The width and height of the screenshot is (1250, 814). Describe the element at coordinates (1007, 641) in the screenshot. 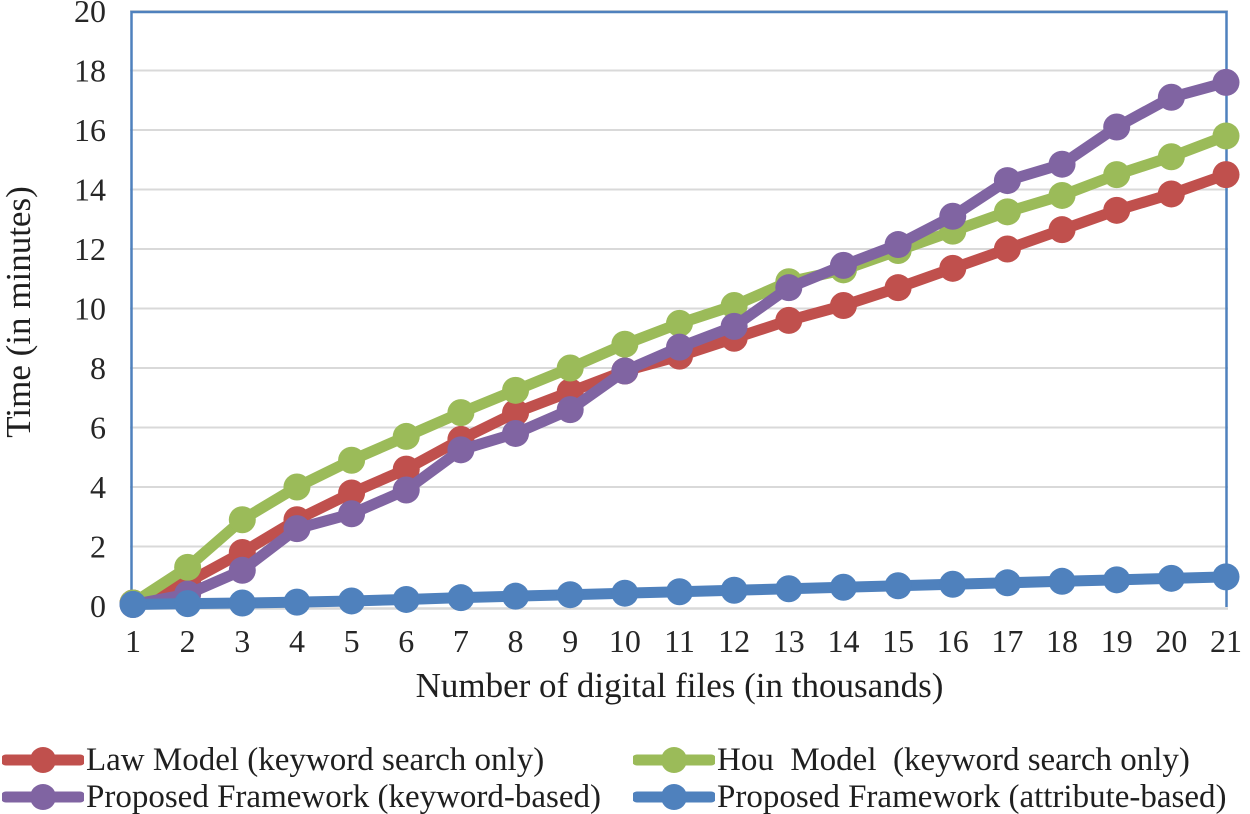

I see `svg-text: 17` at that location.